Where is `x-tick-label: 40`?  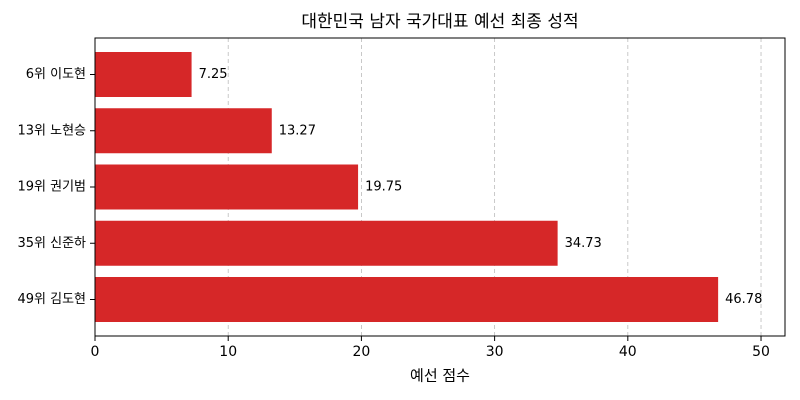
x-tick-label: 40 is located at coordinates (628, 352).